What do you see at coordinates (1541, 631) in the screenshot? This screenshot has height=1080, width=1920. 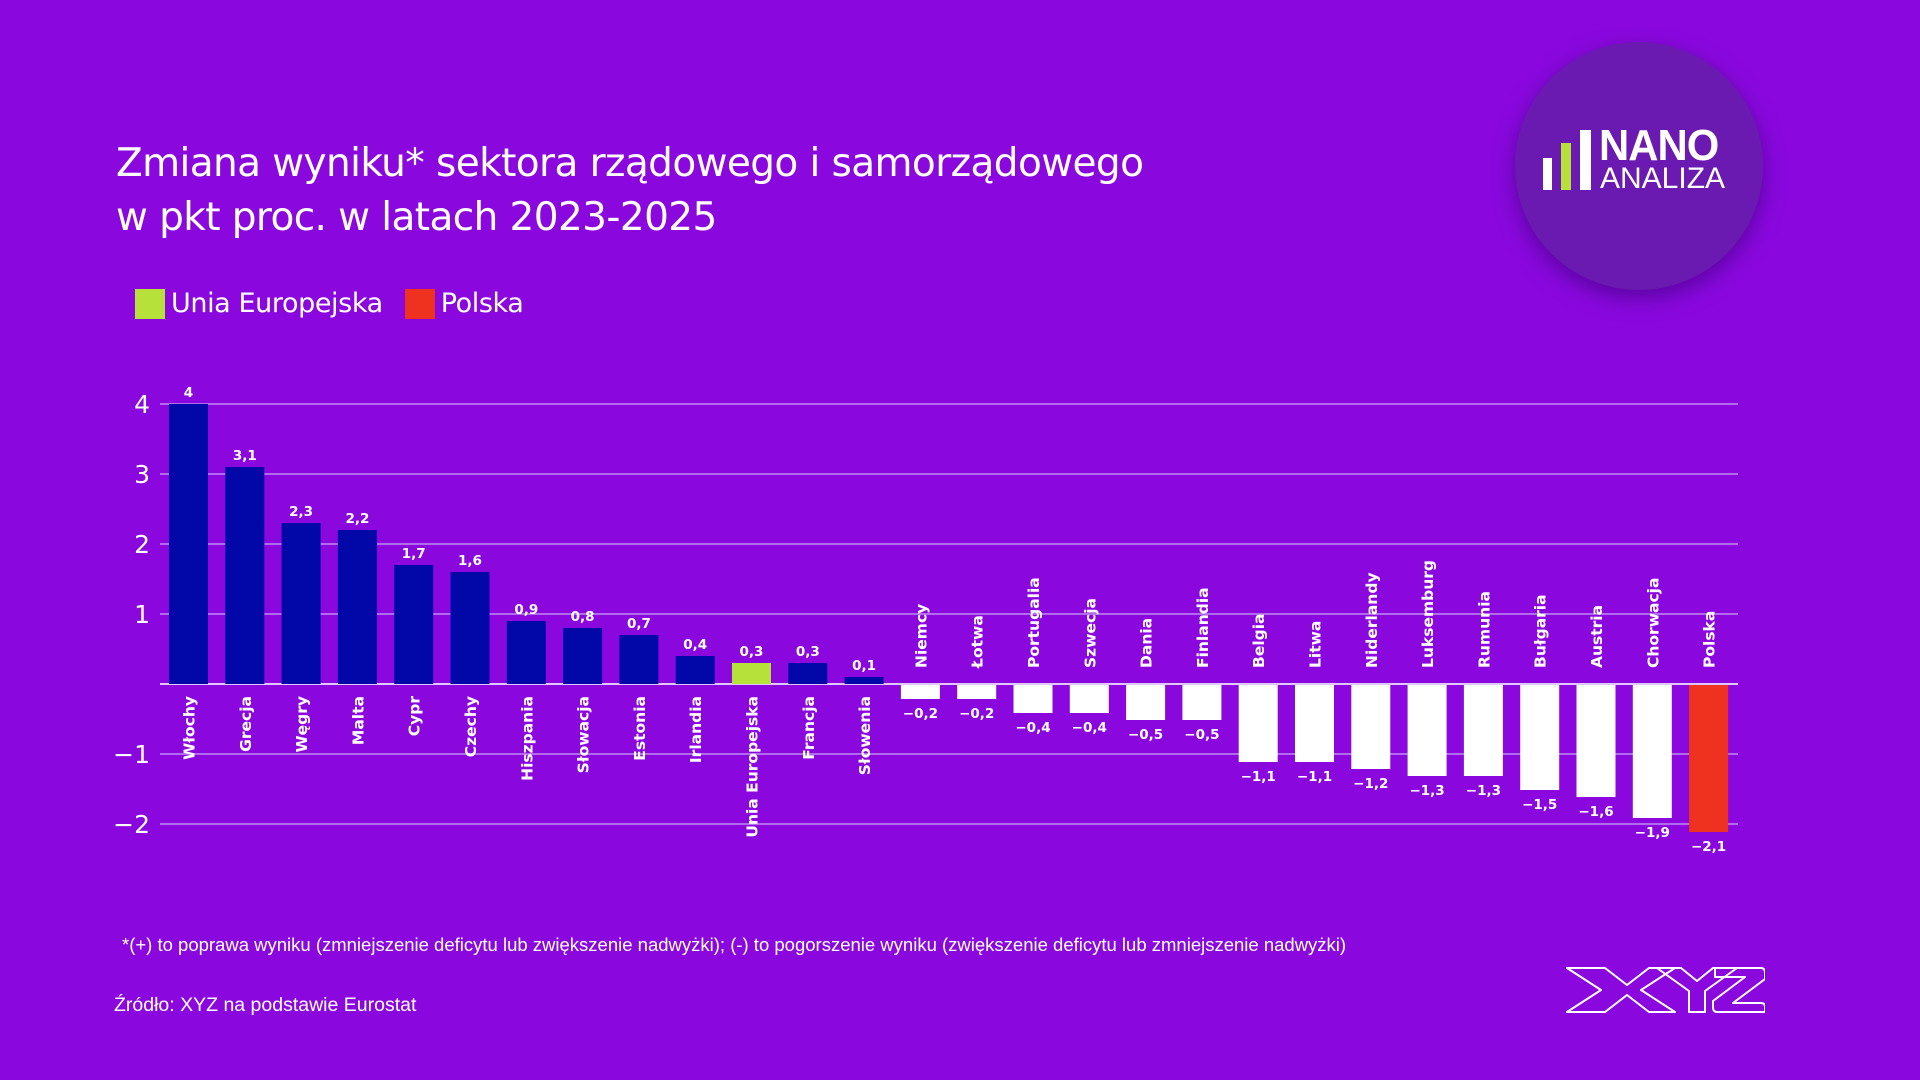 I see `category-label: Bułgaria` at bounding box center [1541, 631].